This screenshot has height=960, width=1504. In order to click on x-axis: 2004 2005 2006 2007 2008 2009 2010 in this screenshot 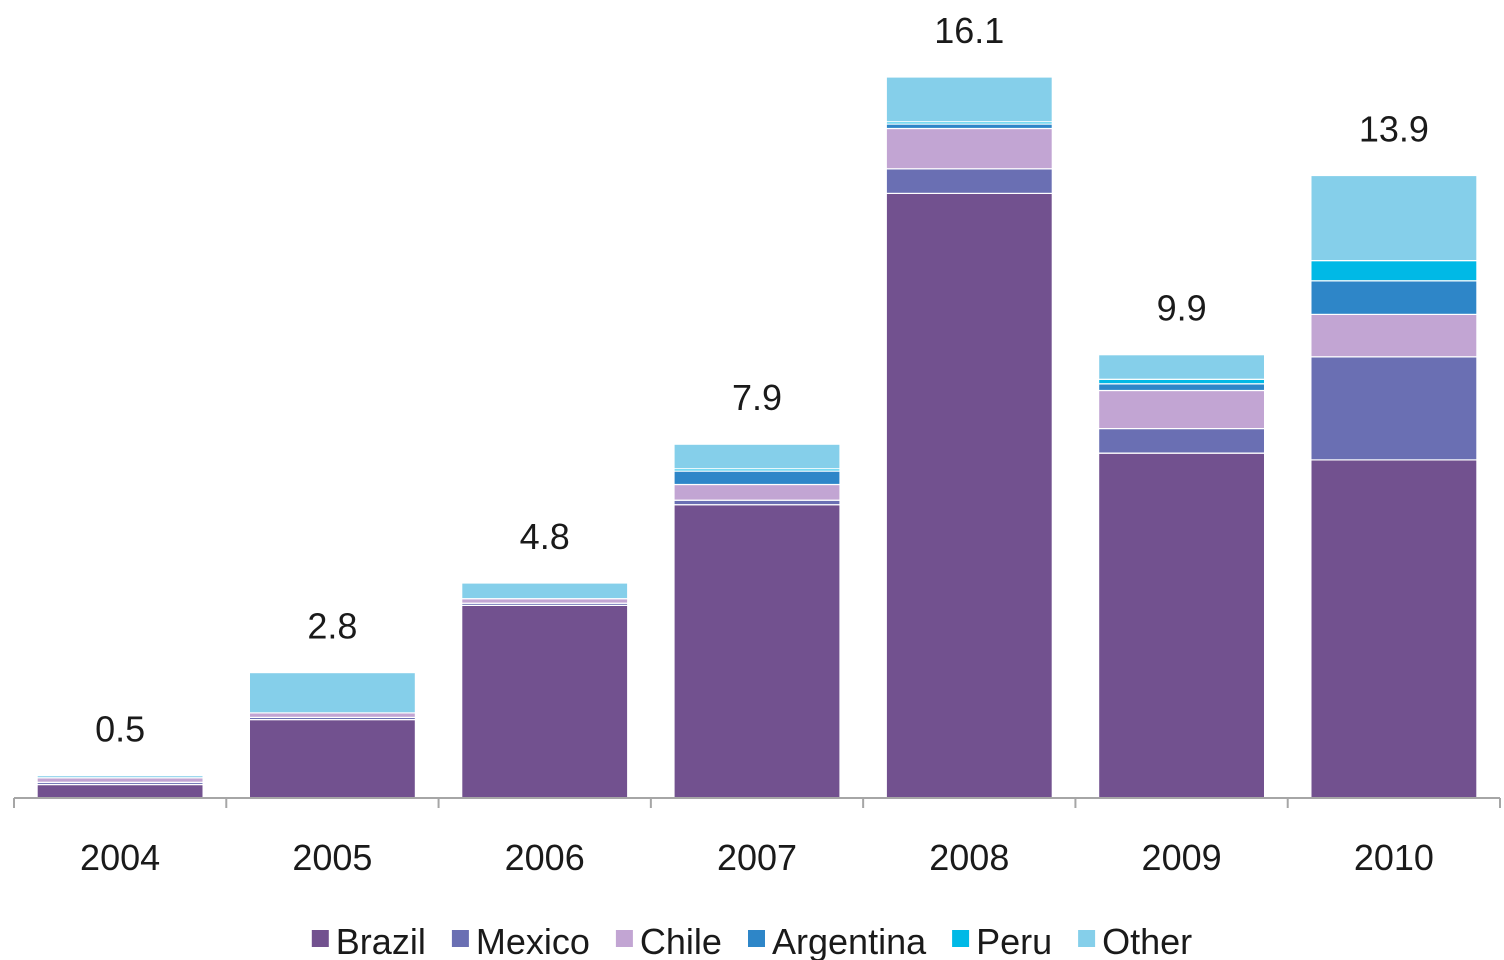, I will do `click(757, 837)`.